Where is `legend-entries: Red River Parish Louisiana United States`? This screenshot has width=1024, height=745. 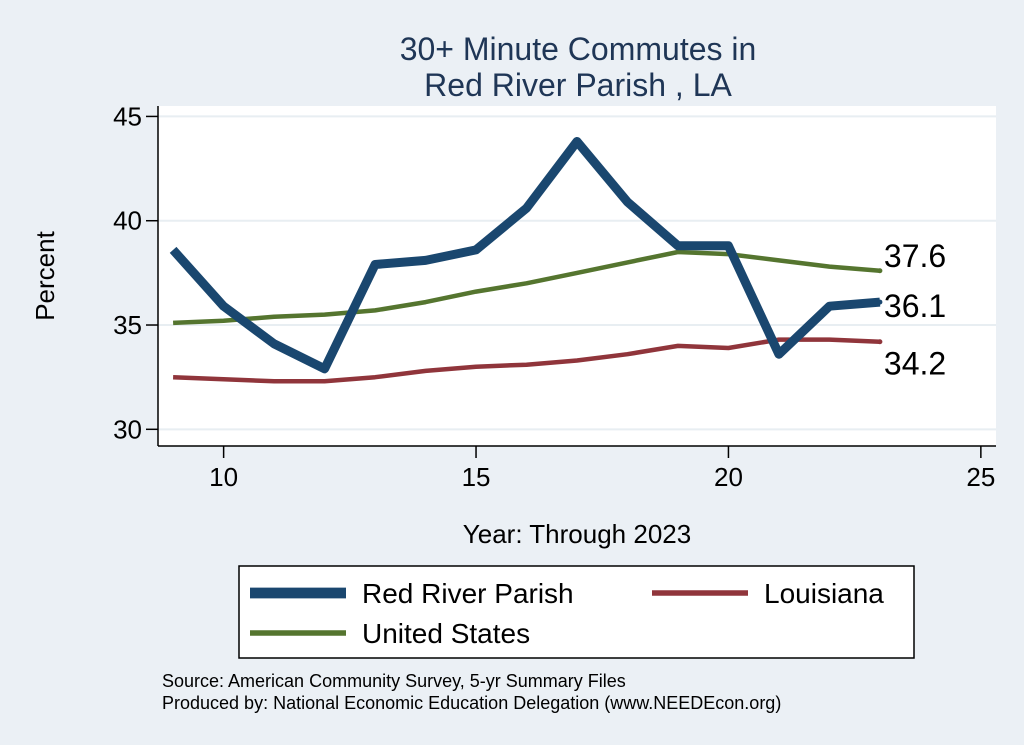 legend-entries: Red River Parish Louisiana United States is located at coordinates (567, 613).